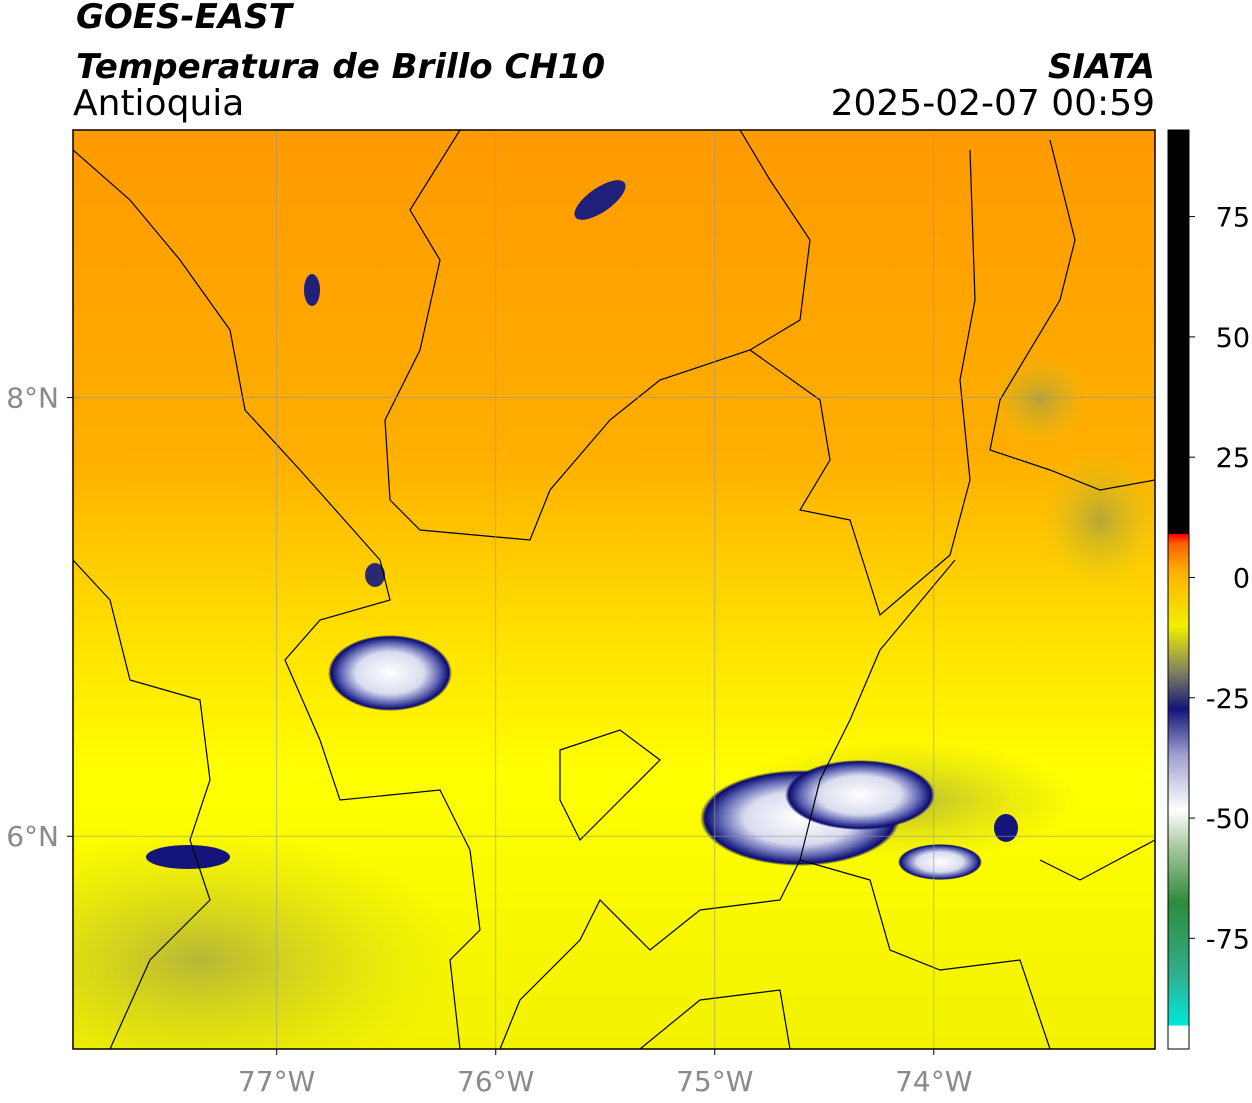 Image resolution: width=1252 pixels, height=1103 pixels. I want to click on colorbar-tick-label: 50, so click(1233, 338).